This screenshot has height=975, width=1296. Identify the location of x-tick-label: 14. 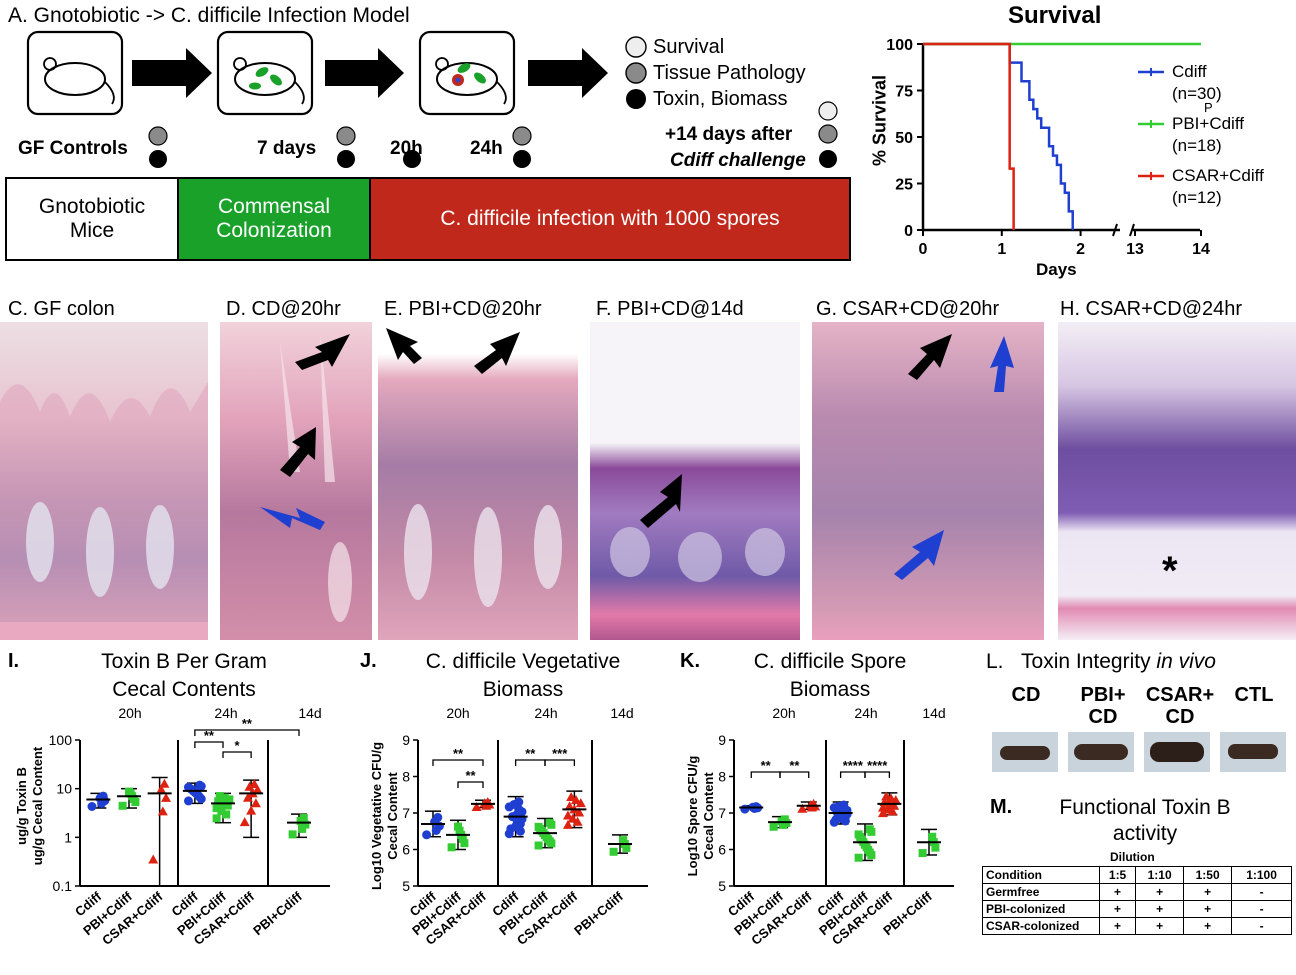
(1201, 249).